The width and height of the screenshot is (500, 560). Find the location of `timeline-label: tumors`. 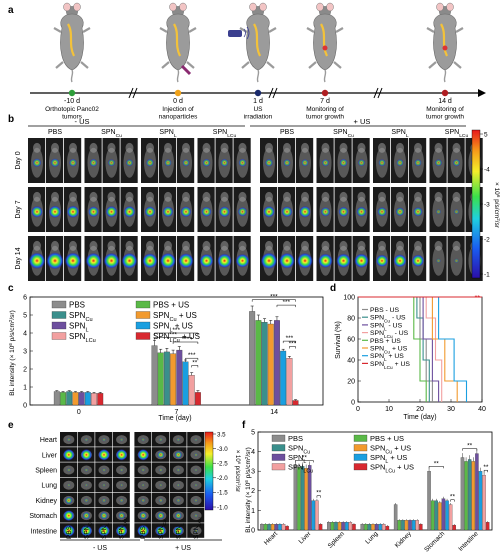

timeline-label: tumors is located at coordinates (72, 117).